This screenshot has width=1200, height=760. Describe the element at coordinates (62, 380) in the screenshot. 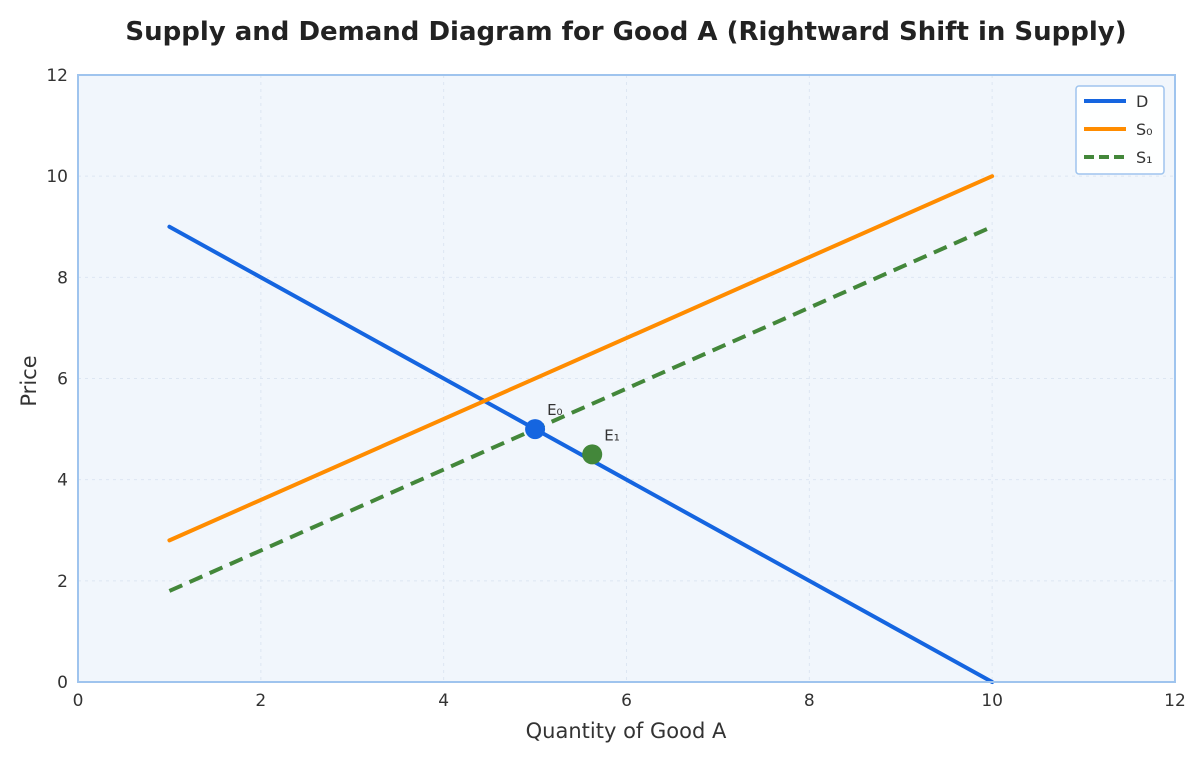

I see `y-tick-label: 6` at that location.